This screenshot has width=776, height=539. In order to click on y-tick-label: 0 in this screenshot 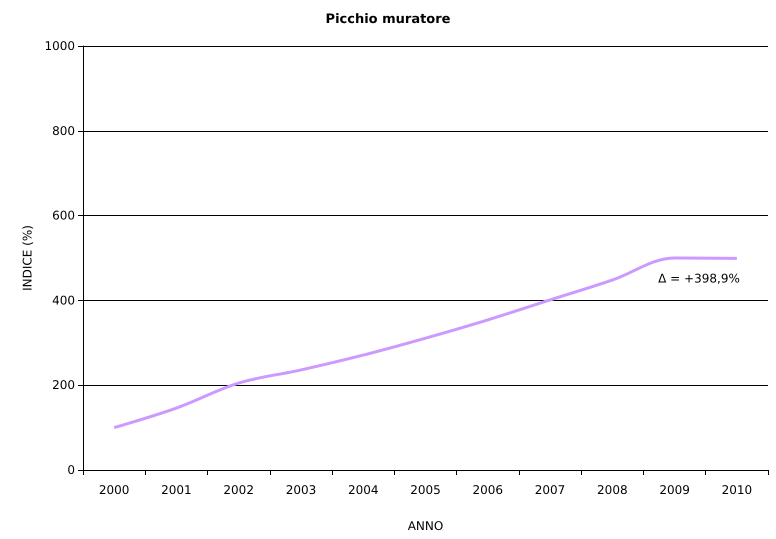, I will do `click(71, 470)`.